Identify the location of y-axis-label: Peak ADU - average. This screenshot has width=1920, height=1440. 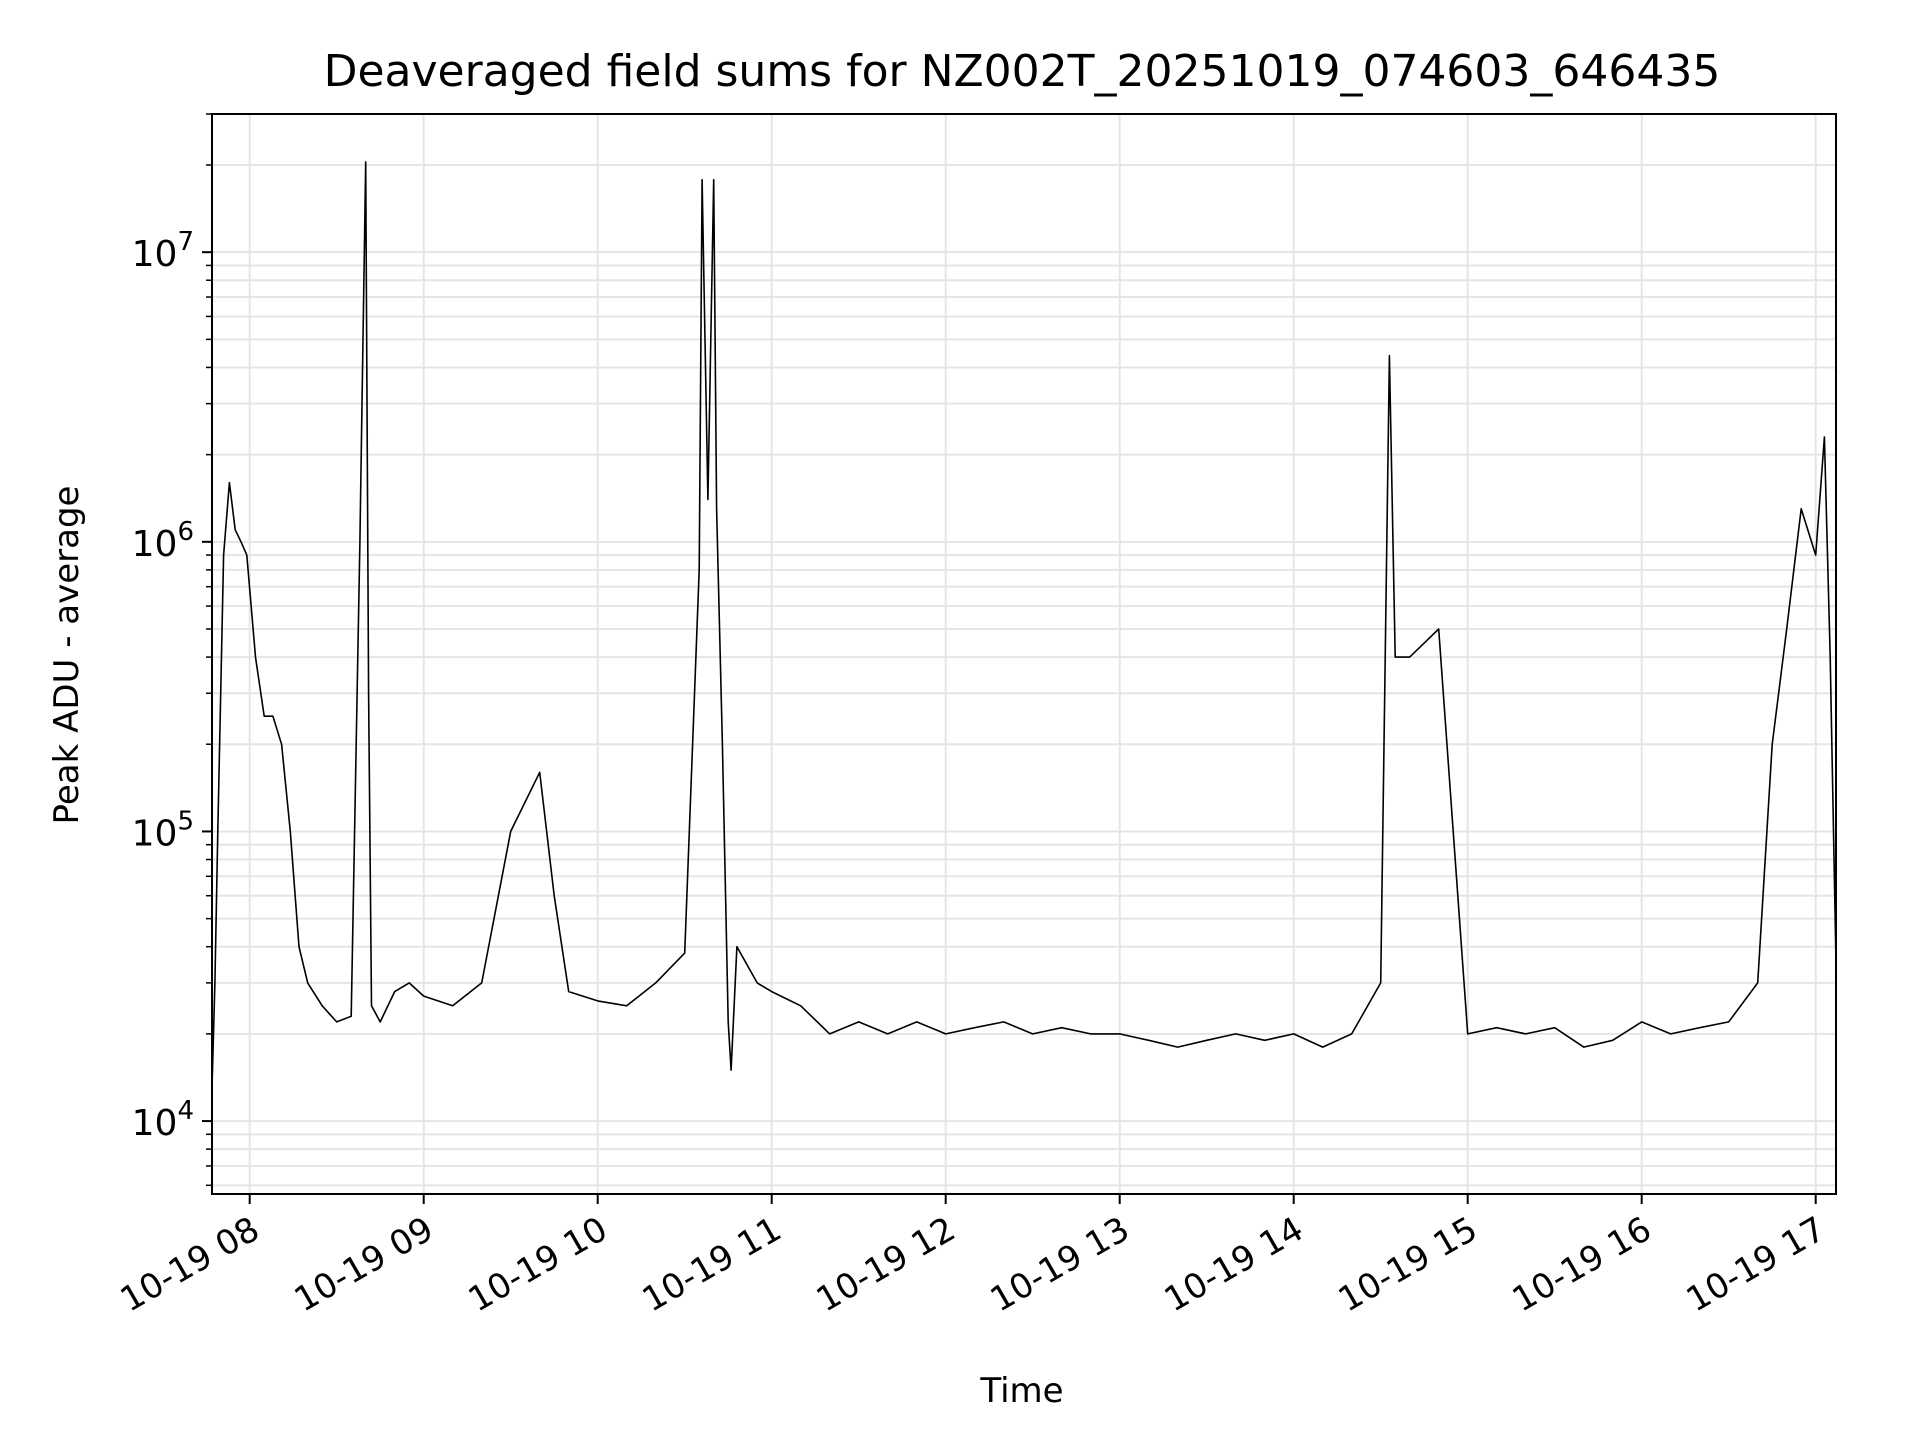
(67, 655).